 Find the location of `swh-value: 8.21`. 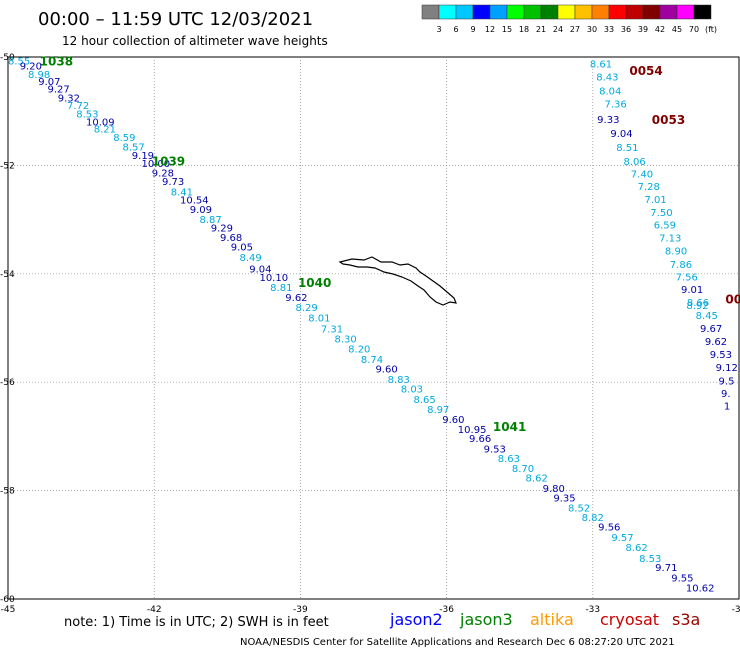

swh-value: 8.21 is located at coordinates (105, 130).